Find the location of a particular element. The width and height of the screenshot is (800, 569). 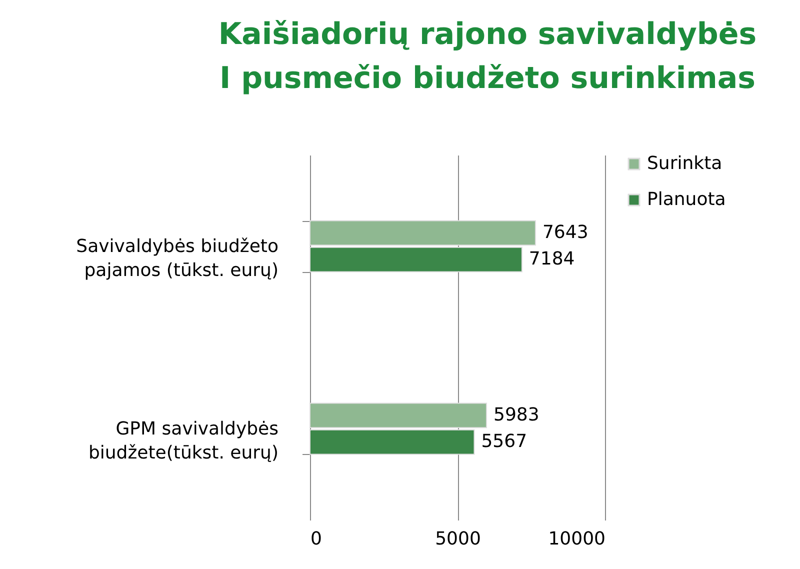

x-tick-label: 10000 is located at coordinates (577, 539).